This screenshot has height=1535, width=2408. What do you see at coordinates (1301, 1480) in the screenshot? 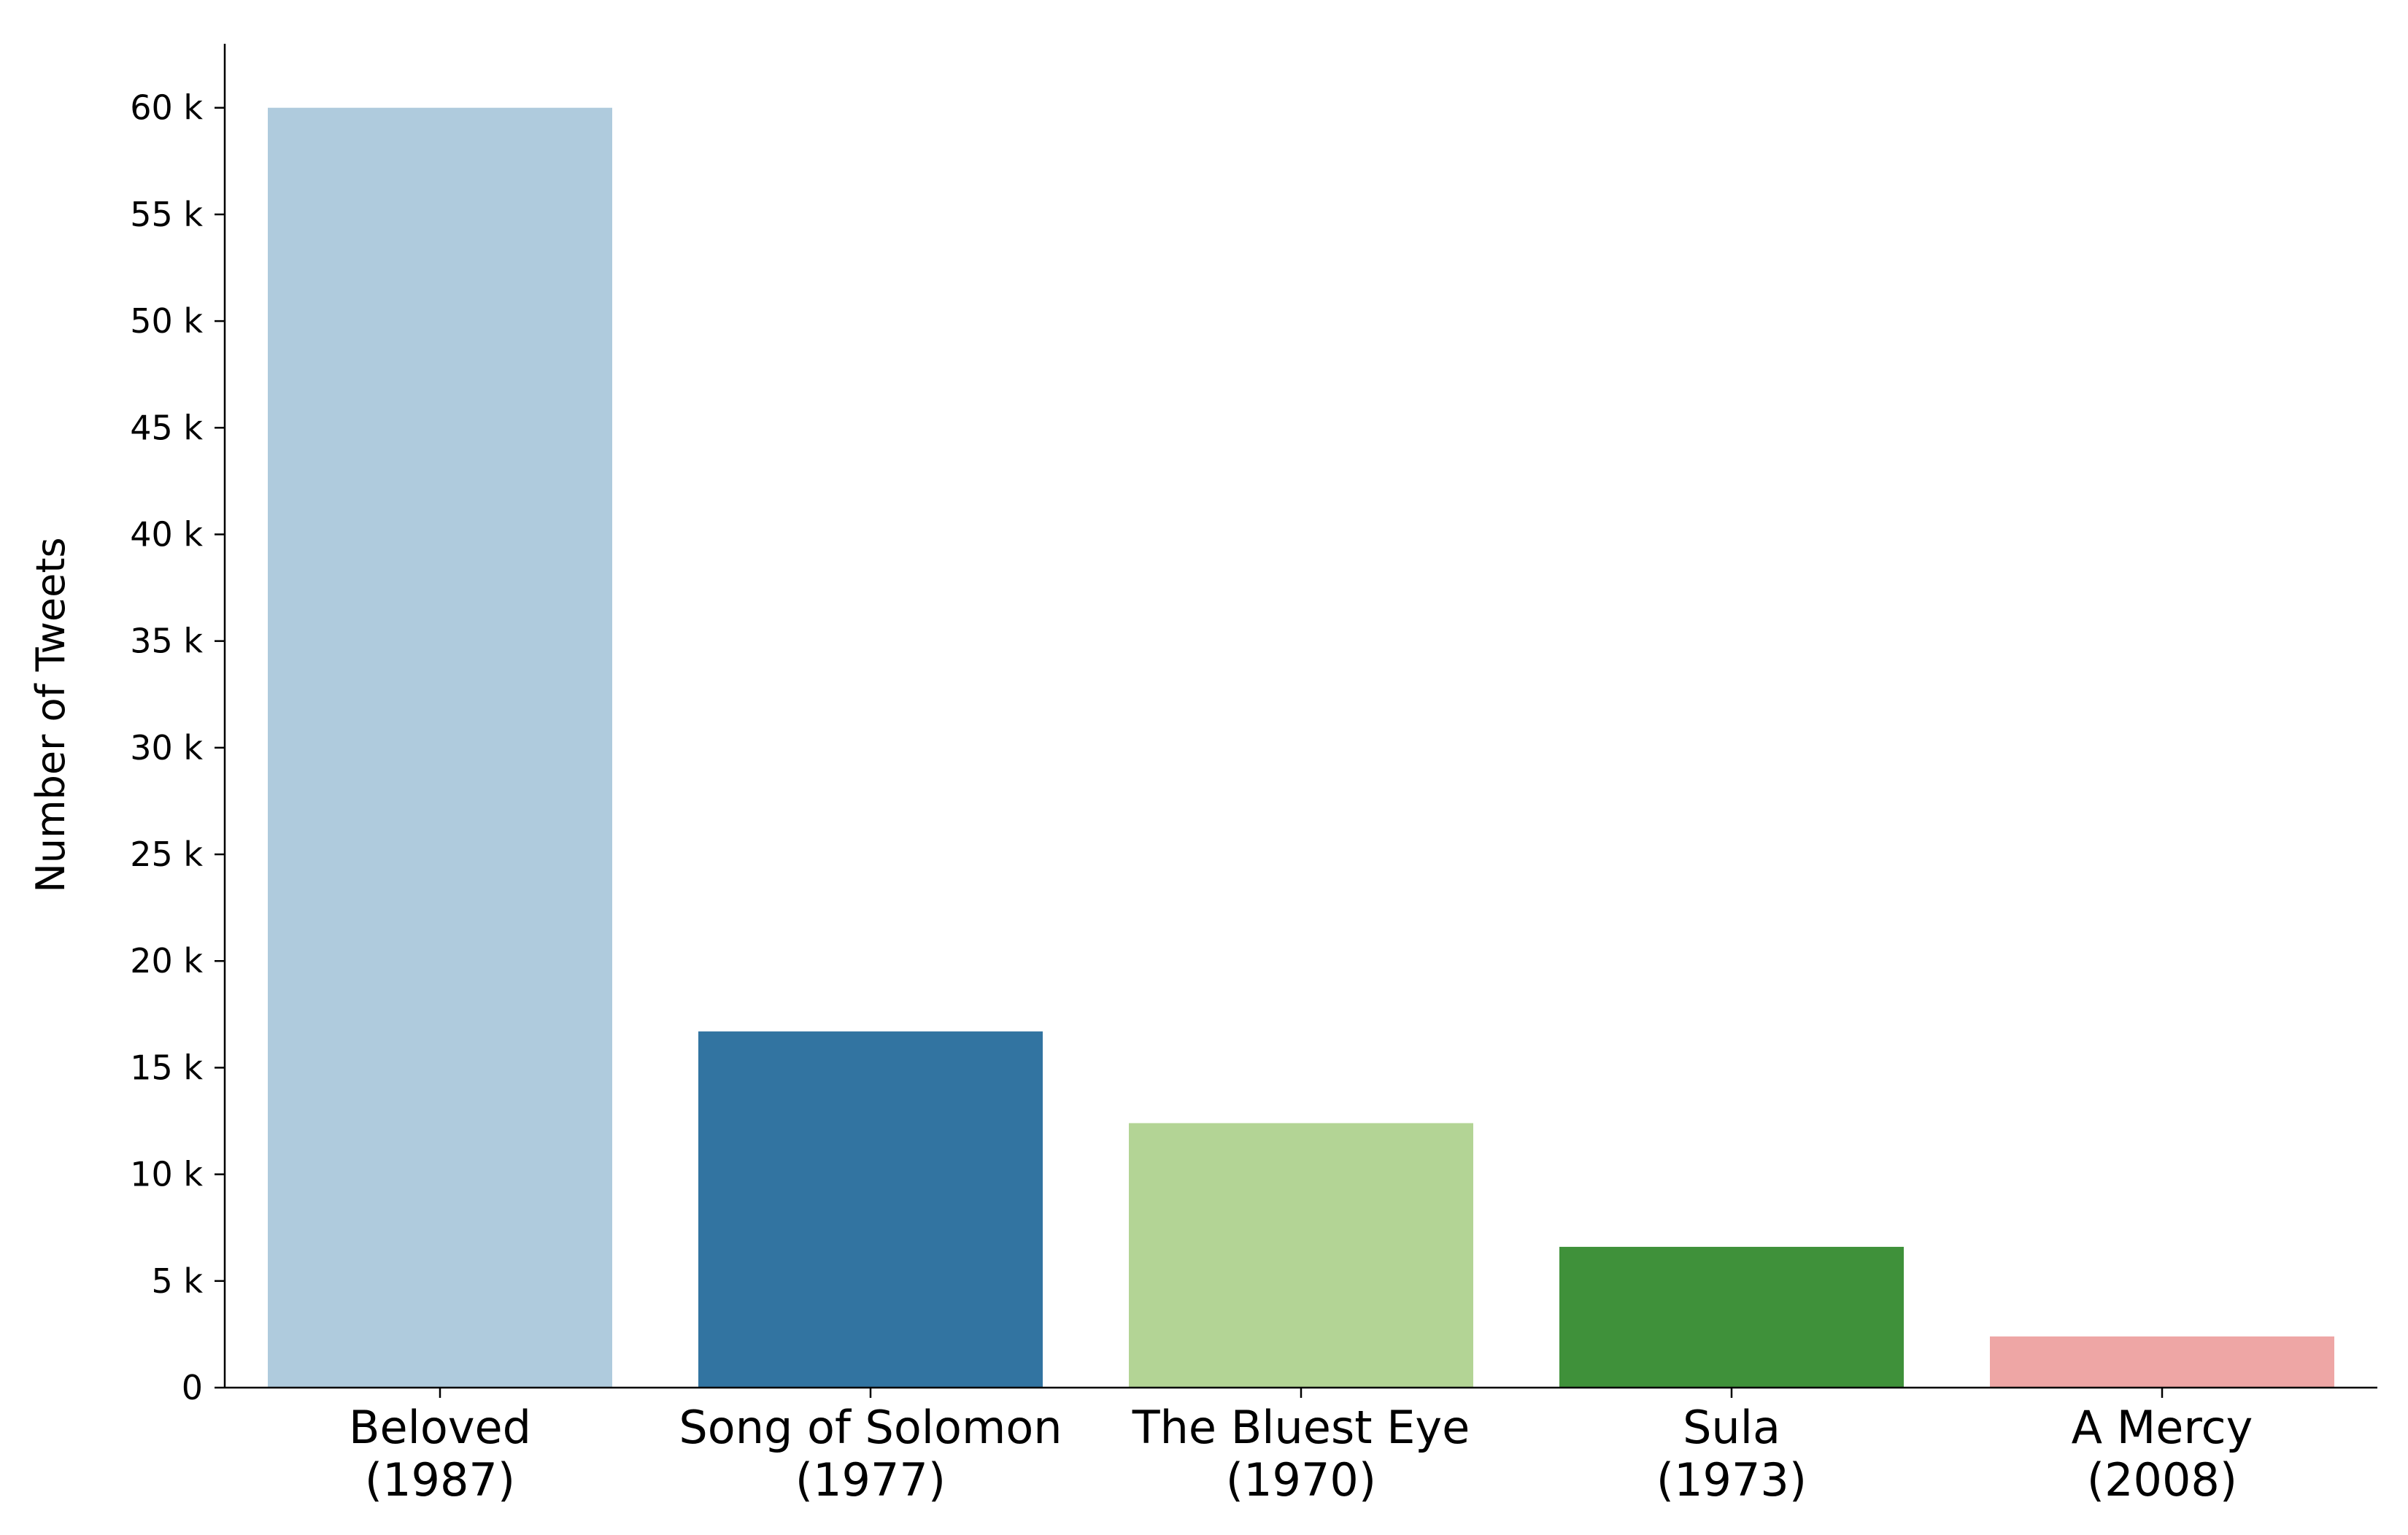
I see `x-tick-label-2-line-1: (1970)` at bounding box center [1301, 1480].